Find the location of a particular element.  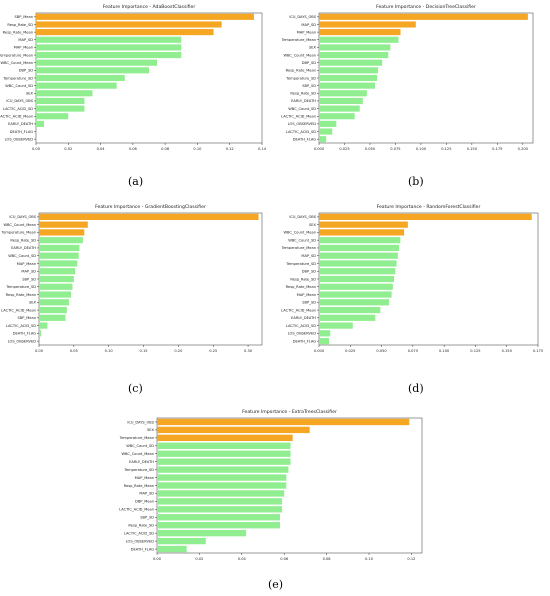

x-tick-label: 0.04 is located at coordinates (101, 149).